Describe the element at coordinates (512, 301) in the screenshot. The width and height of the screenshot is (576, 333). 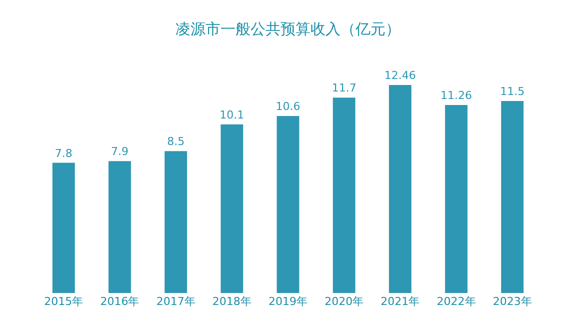
I see `x-tick-label: 2023年` at that location.